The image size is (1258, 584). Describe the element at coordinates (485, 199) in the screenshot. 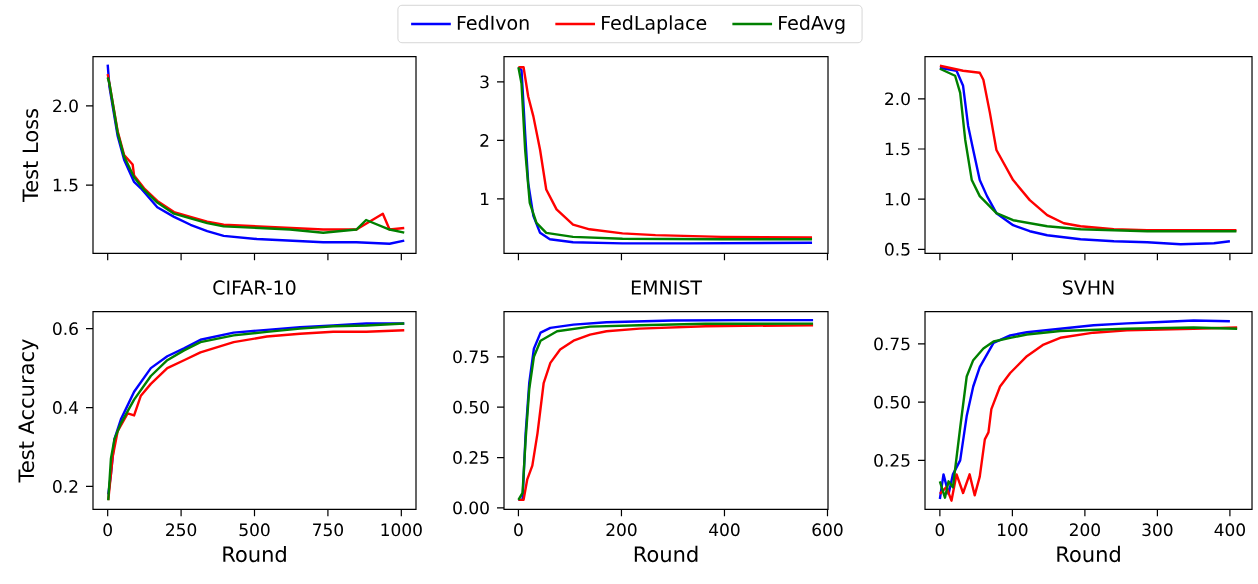

I see `y-tick-label: 1` at that location.